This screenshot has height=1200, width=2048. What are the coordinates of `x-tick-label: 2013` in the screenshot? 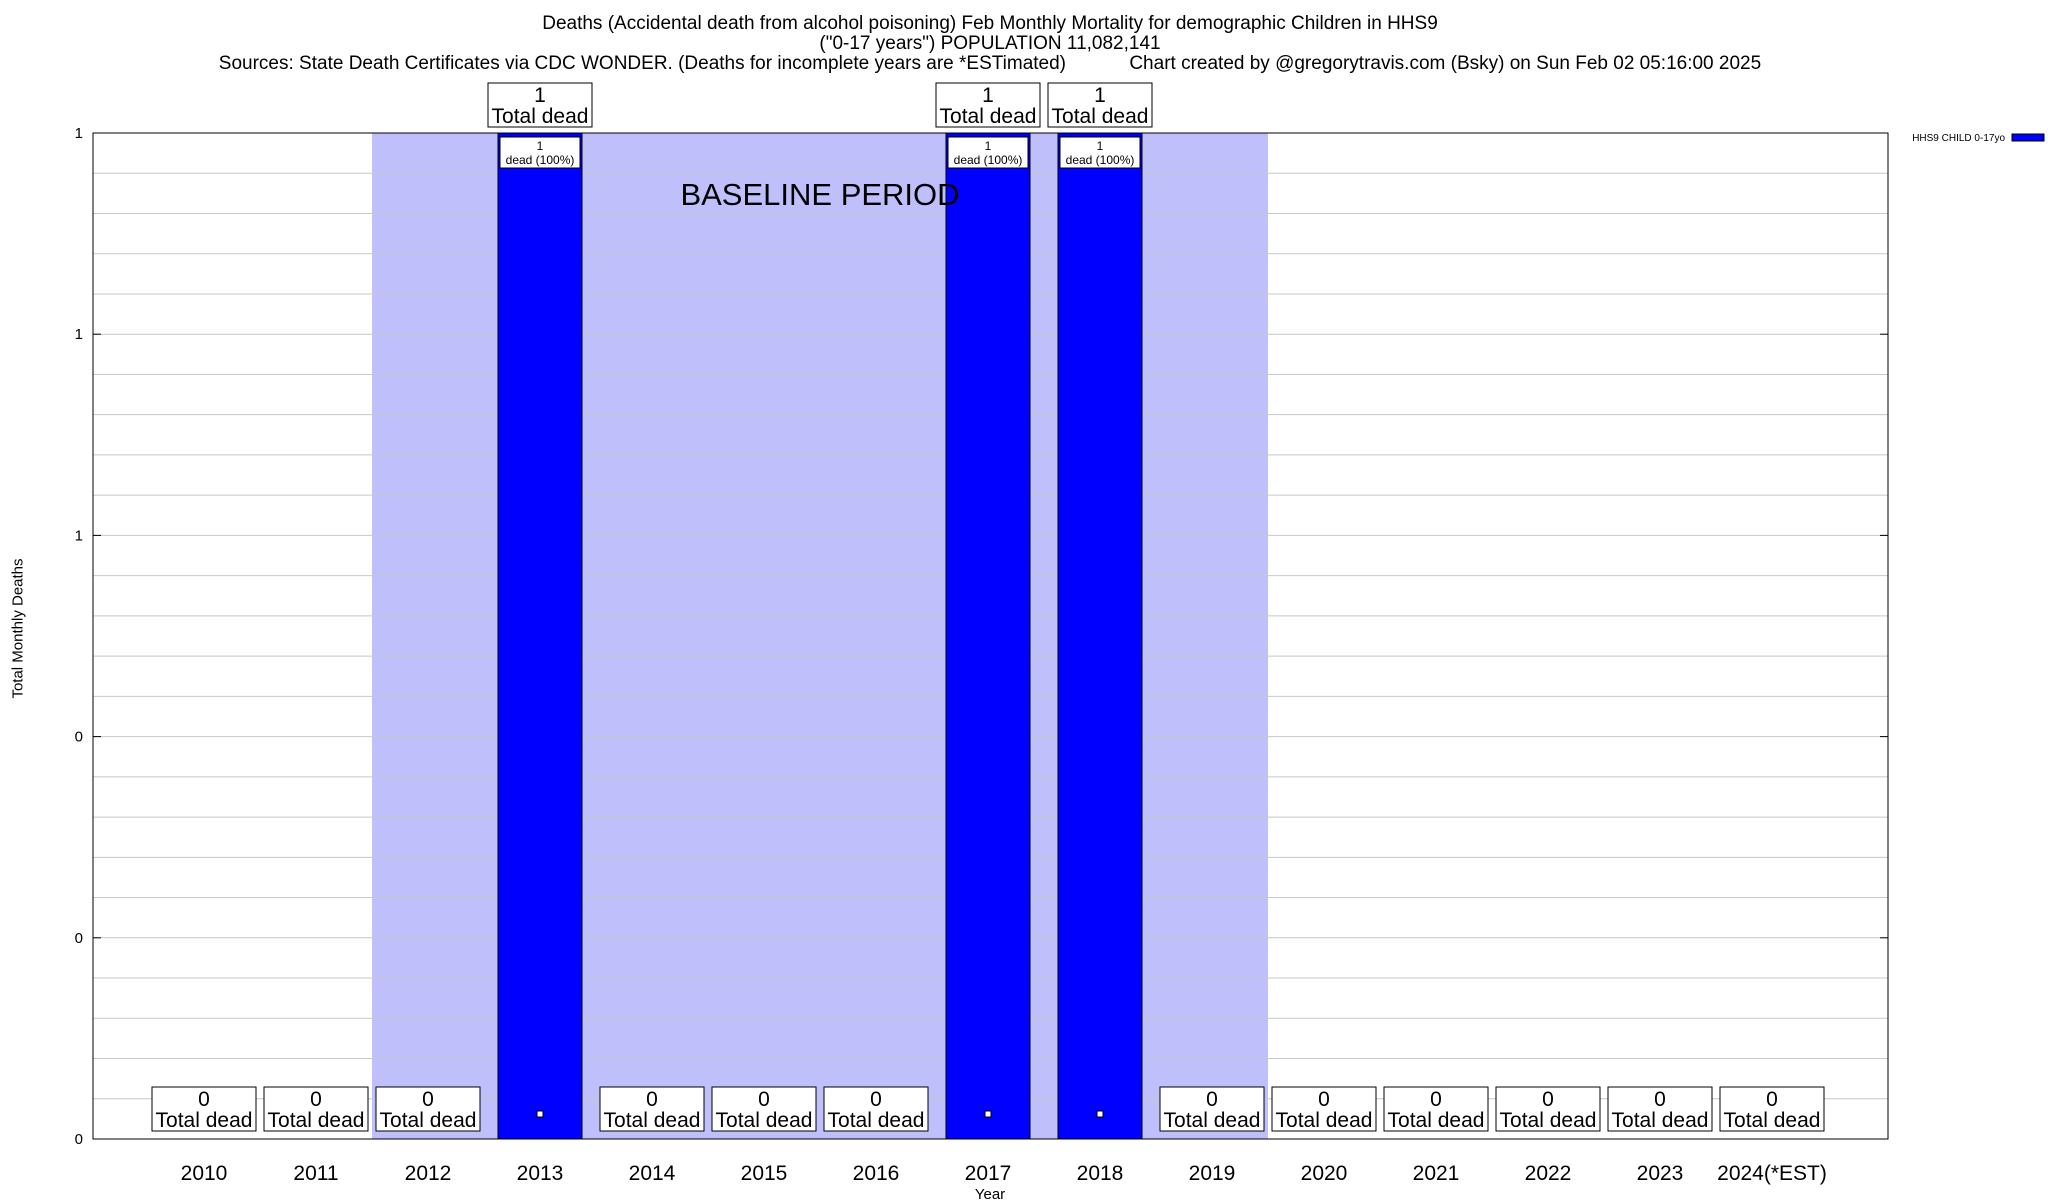 It's located at (540, 1173).